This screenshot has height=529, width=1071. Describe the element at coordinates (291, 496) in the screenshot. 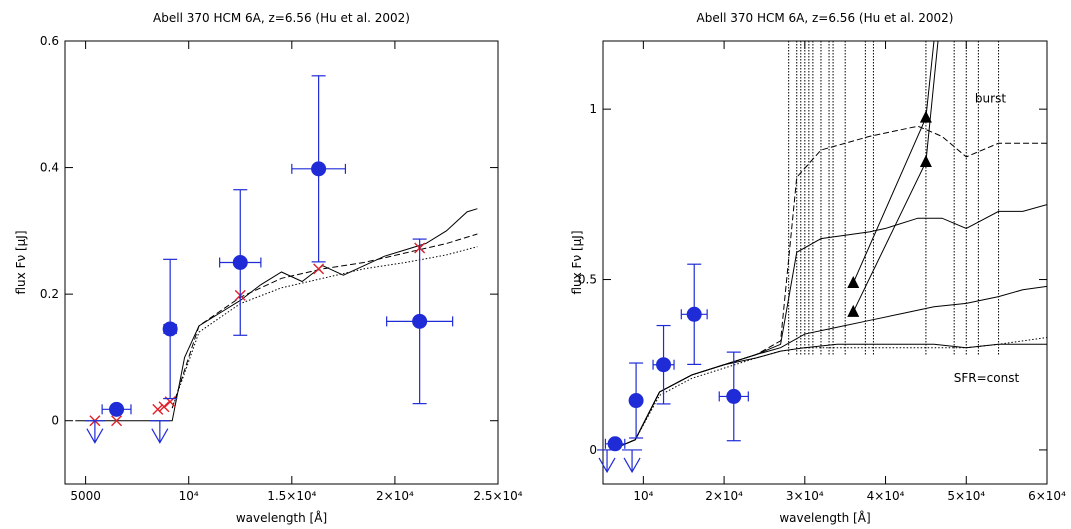

I see `x-tick-label: 1.5×10⁴` at that location.